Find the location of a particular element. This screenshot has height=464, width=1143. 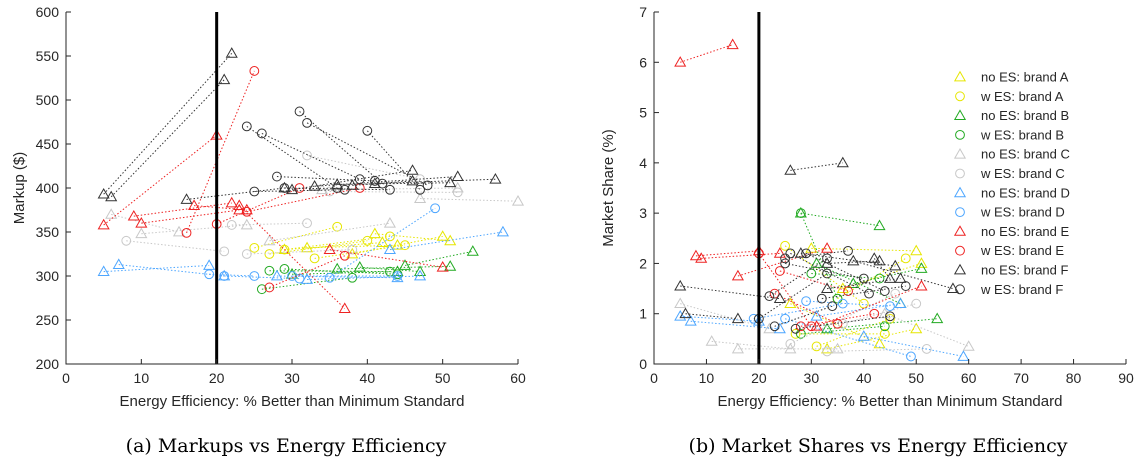

y-tick-label: 3 is located at coordinates (643, 213).